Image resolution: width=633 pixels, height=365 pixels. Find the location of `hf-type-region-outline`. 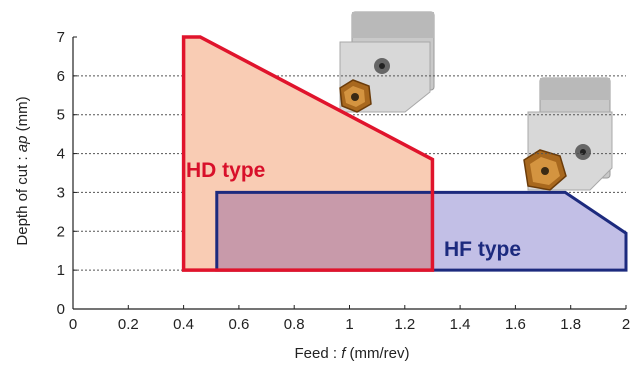

hf-type-region-outline is located at coordinates (421, 231).